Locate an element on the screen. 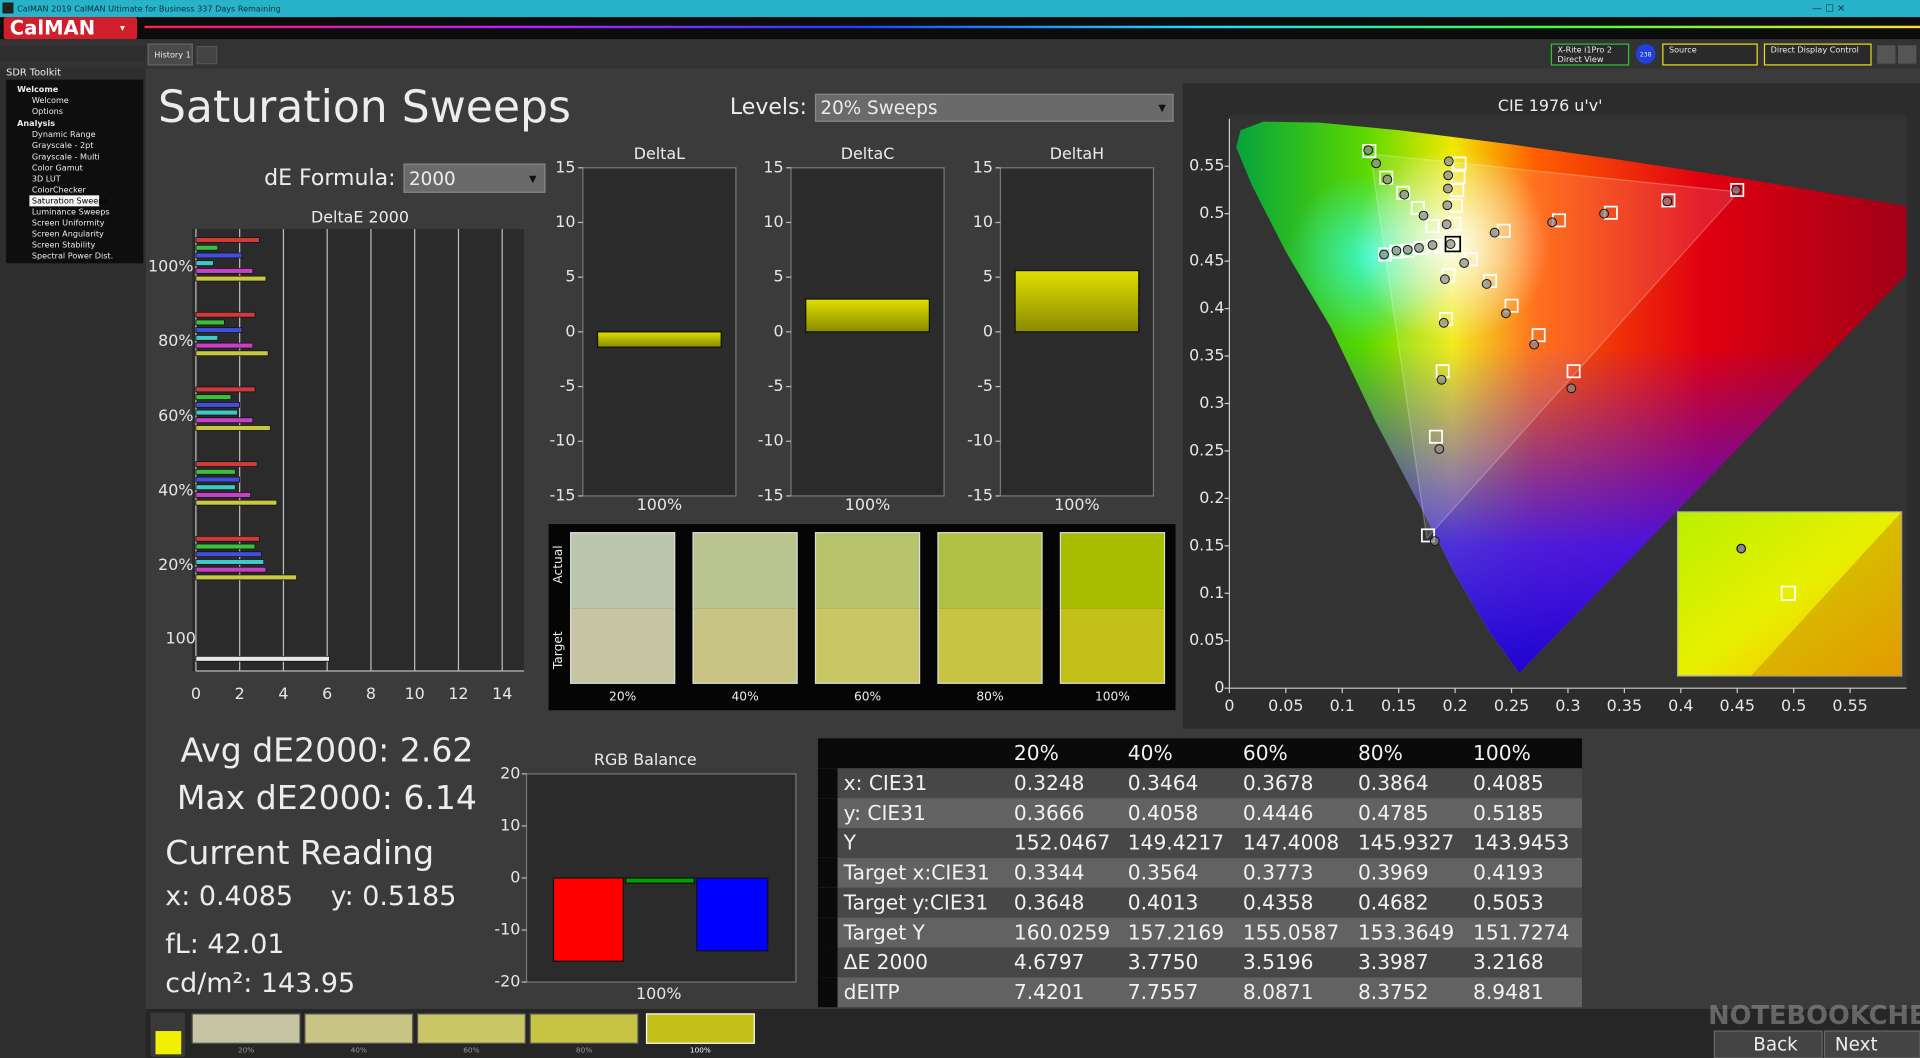 The height and width of the screenshot is (1058, 1920). x-tick-label: 0.35 is located at coordinates (1624, 705).